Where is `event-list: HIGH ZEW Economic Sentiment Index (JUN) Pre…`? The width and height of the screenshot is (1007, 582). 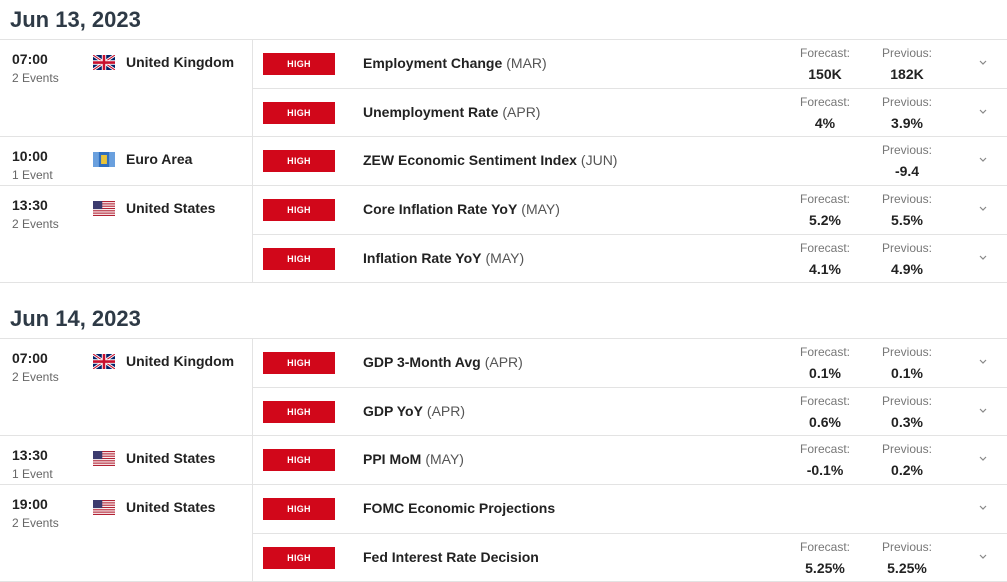 event-list: HIGH ZEW Economic Sentiment Index (JUN) Pre… is located at coordinates (629, 161).